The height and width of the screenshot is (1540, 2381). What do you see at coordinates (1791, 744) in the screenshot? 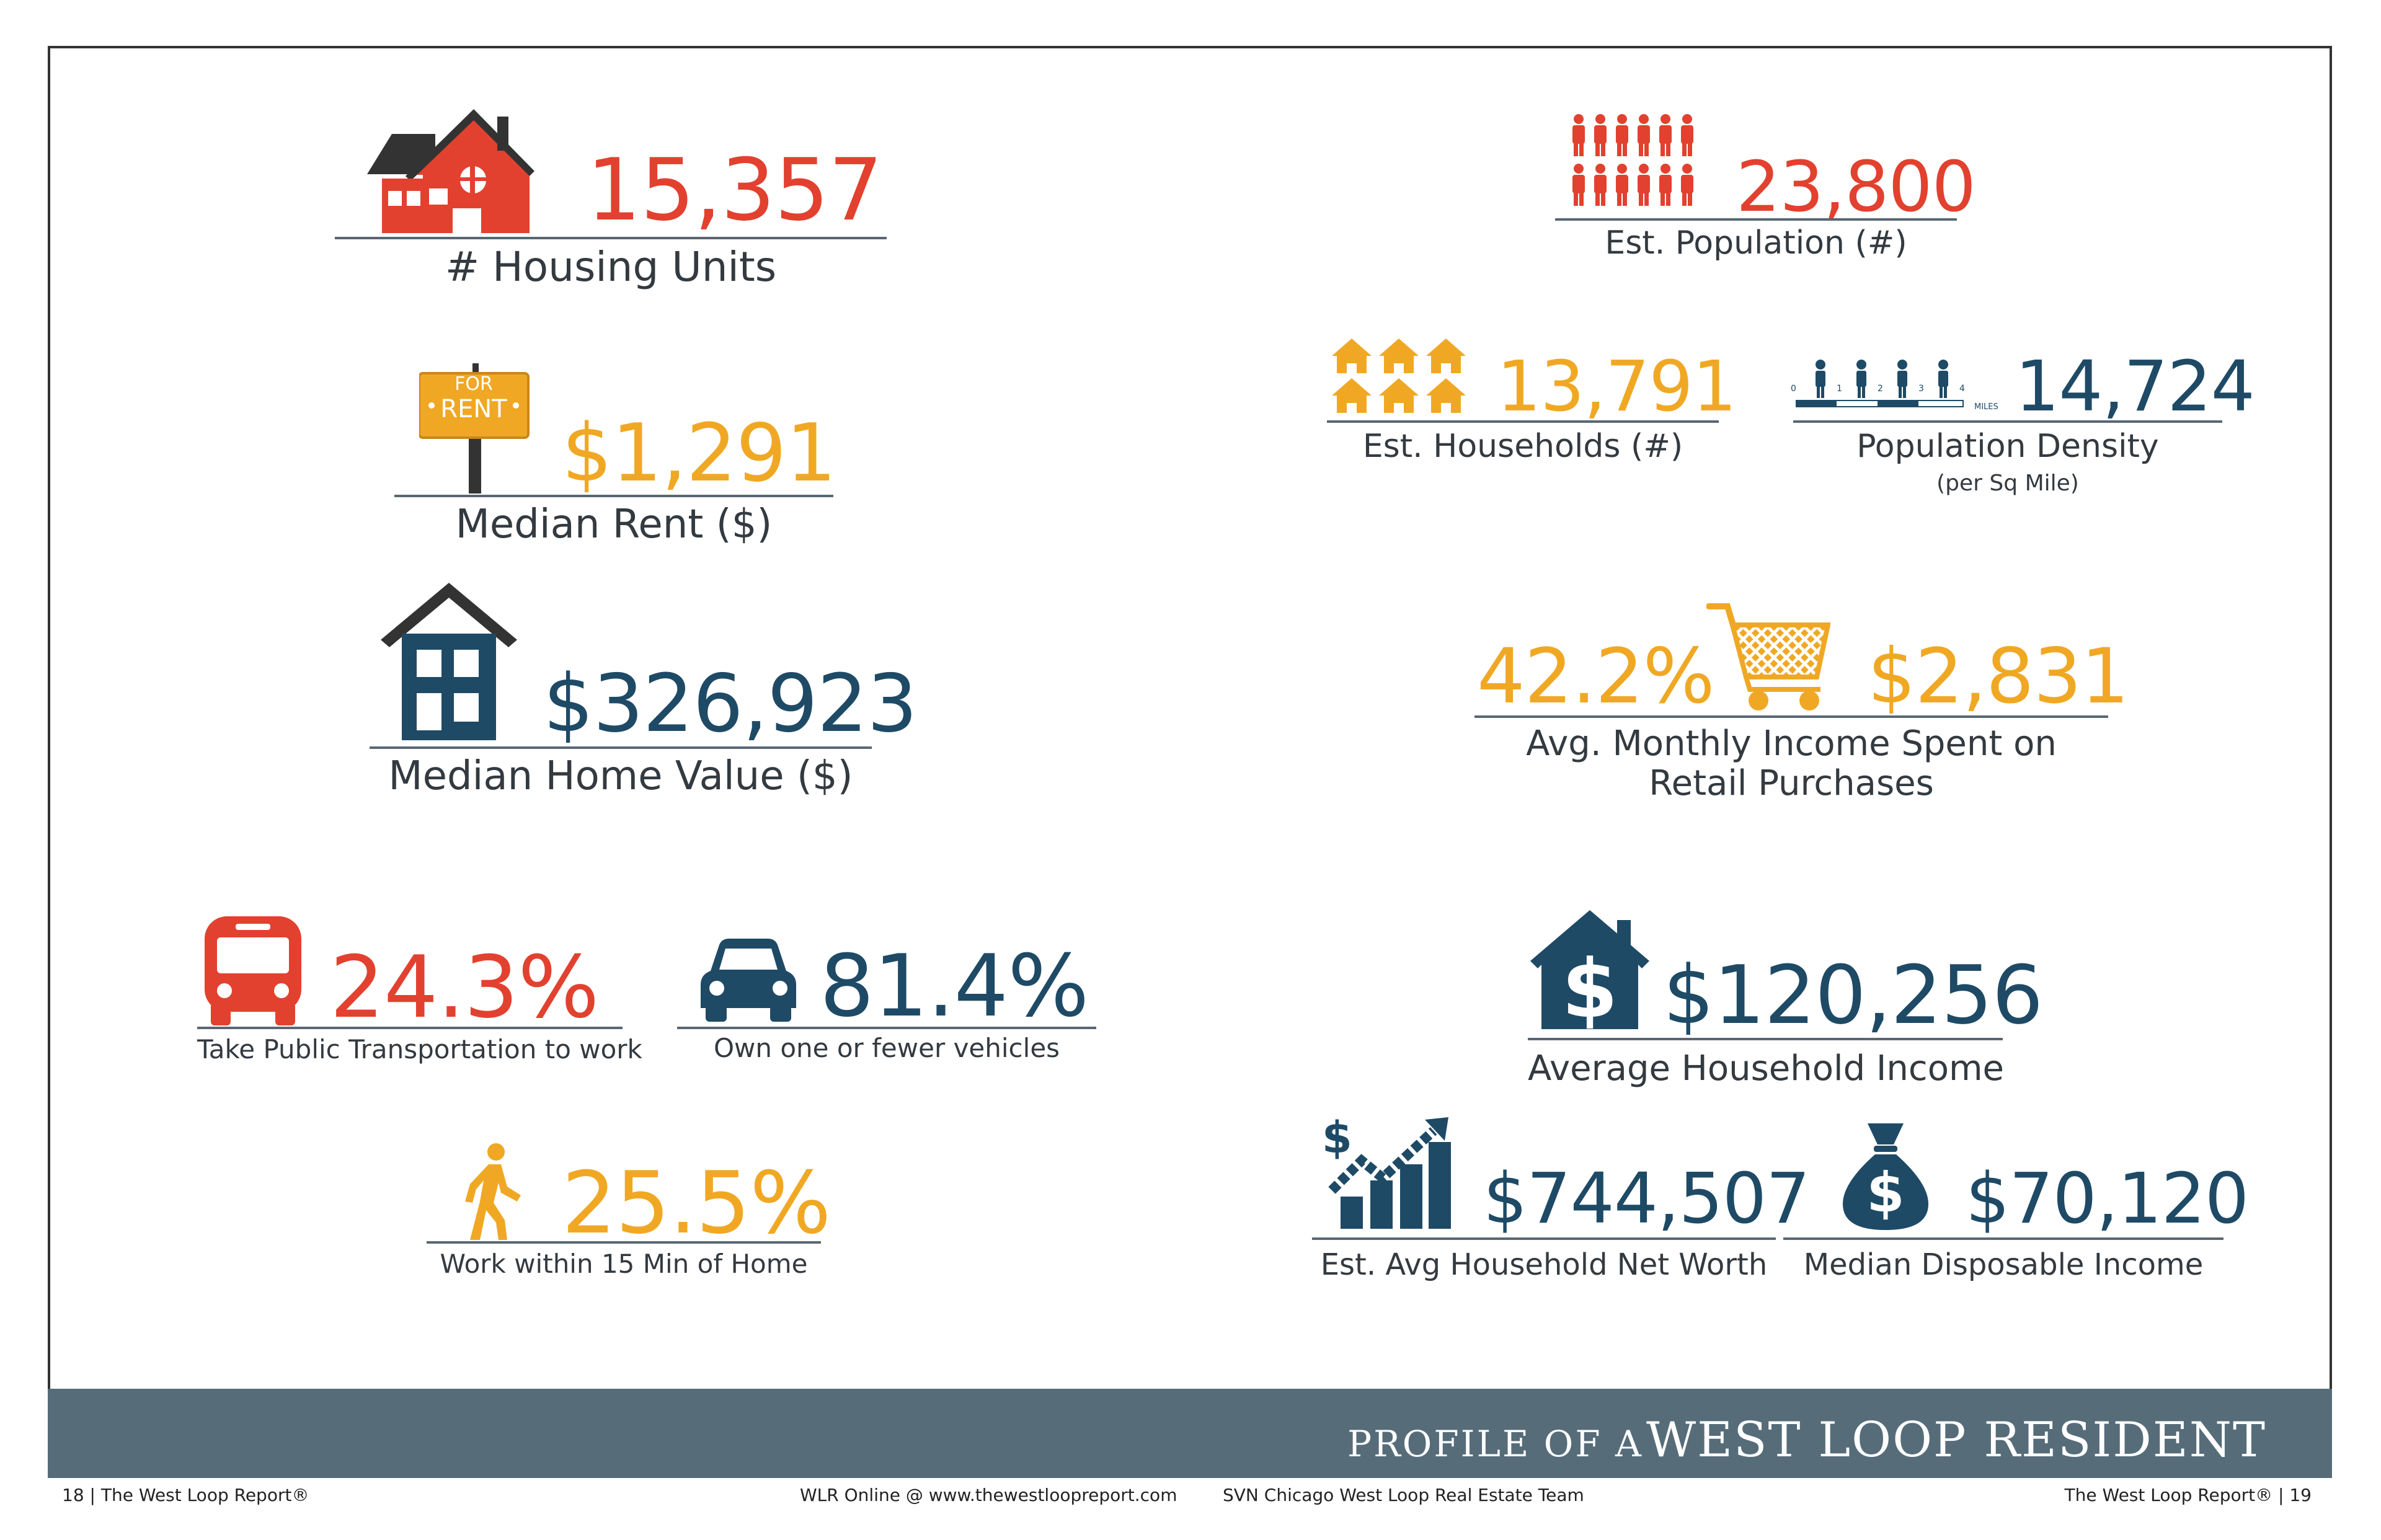
I see `retail-label-line1: Avg. Monthly Income Spent on` at bounding box center [1791, 744].